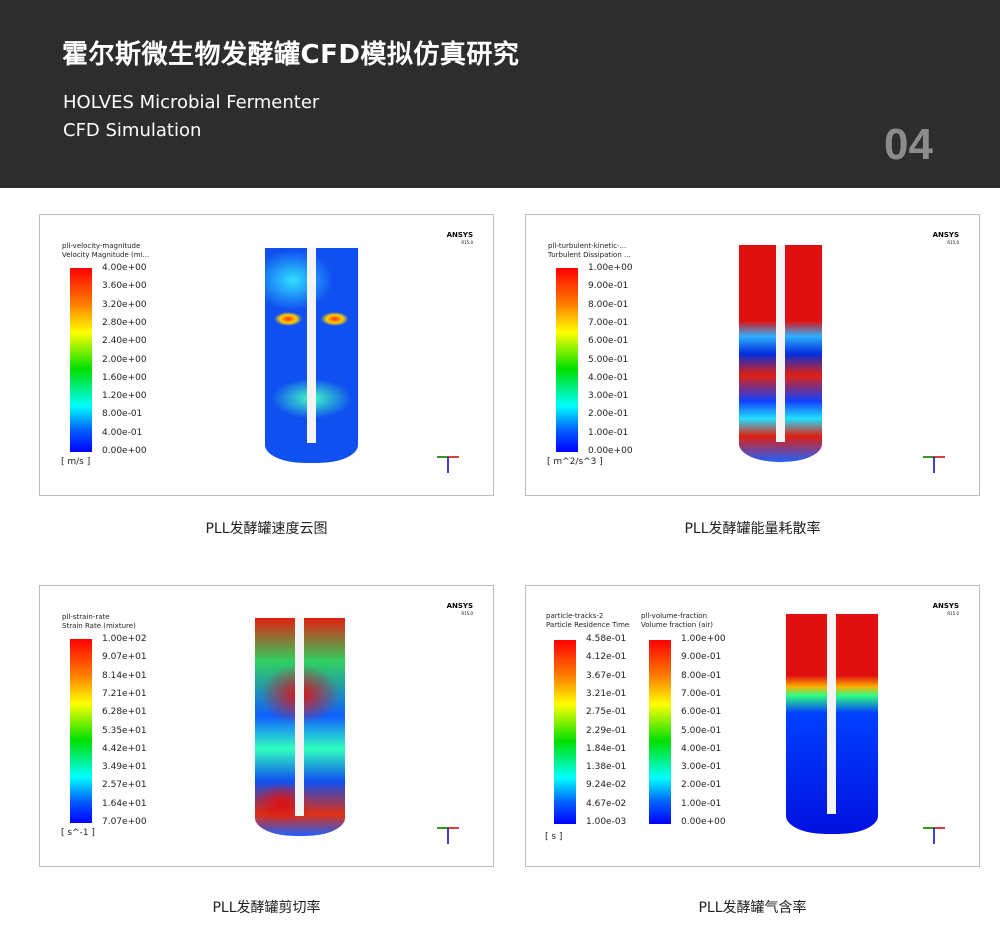 Image resolution: width=1000 pixels, height=945 pixels. I want to click on legend-tick: 7.21e+01, so click(124, 693).